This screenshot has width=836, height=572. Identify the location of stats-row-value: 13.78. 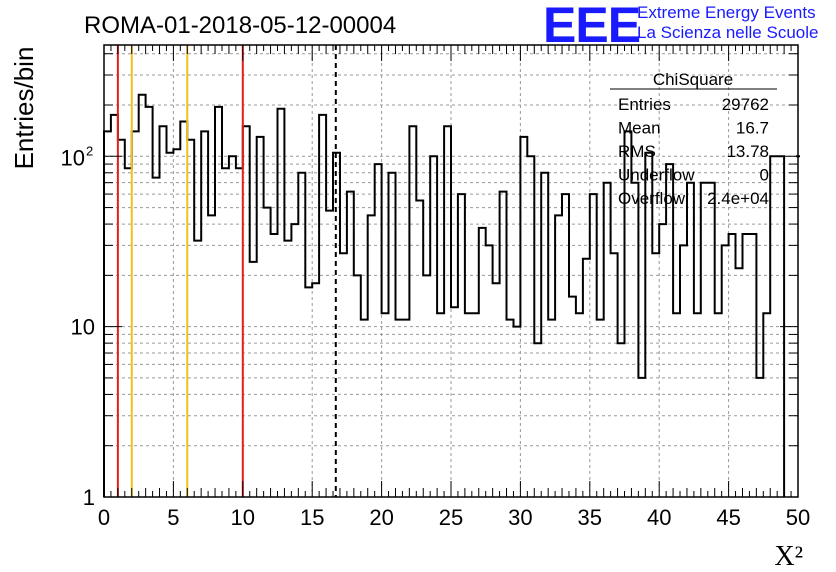
(747, 151).